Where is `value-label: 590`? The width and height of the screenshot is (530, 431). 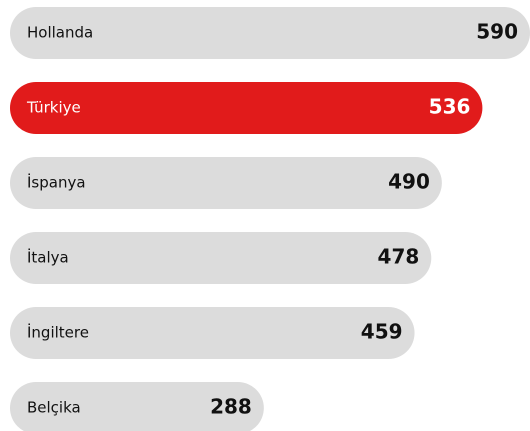
value-label: 590 is located at coordinates (497, 32).